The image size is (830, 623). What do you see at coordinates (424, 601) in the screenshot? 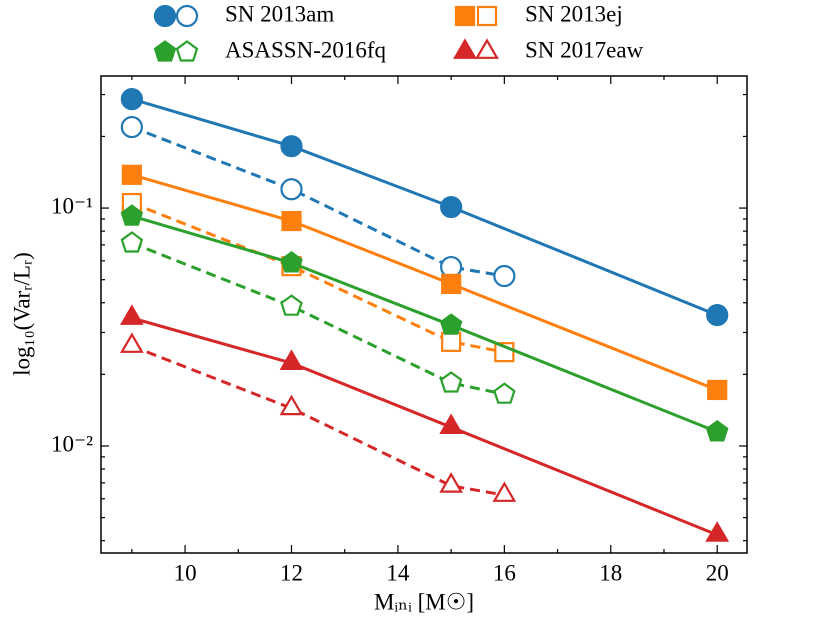
I see `x-axis-label: Mᵢₙᵢ [M☉]` at bounding box center [424, 601].